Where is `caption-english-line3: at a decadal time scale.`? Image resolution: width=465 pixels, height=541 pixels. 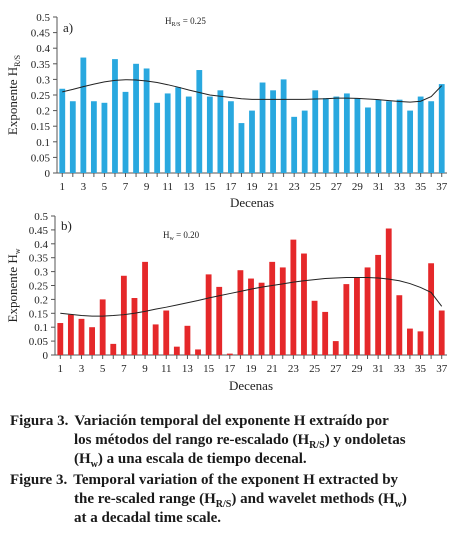
caption-english-line3: at a decadal time scale. is located at coordinates (148, 518).